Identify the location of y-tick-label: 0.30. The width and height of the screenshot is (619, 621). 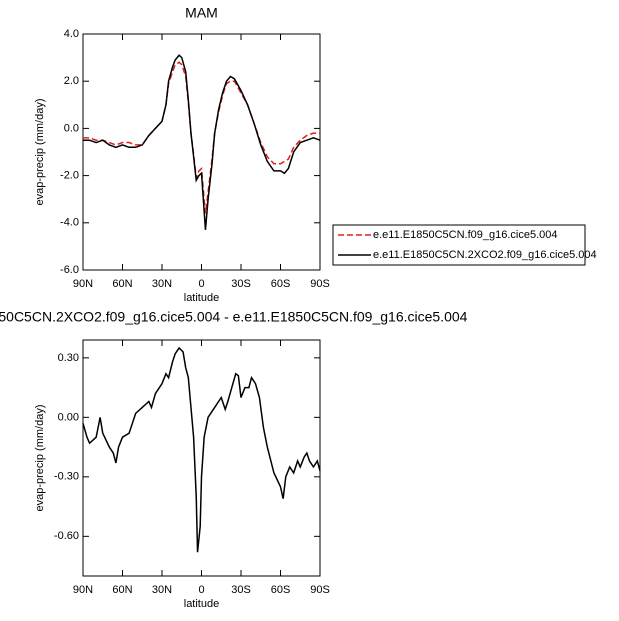
(68, 358).